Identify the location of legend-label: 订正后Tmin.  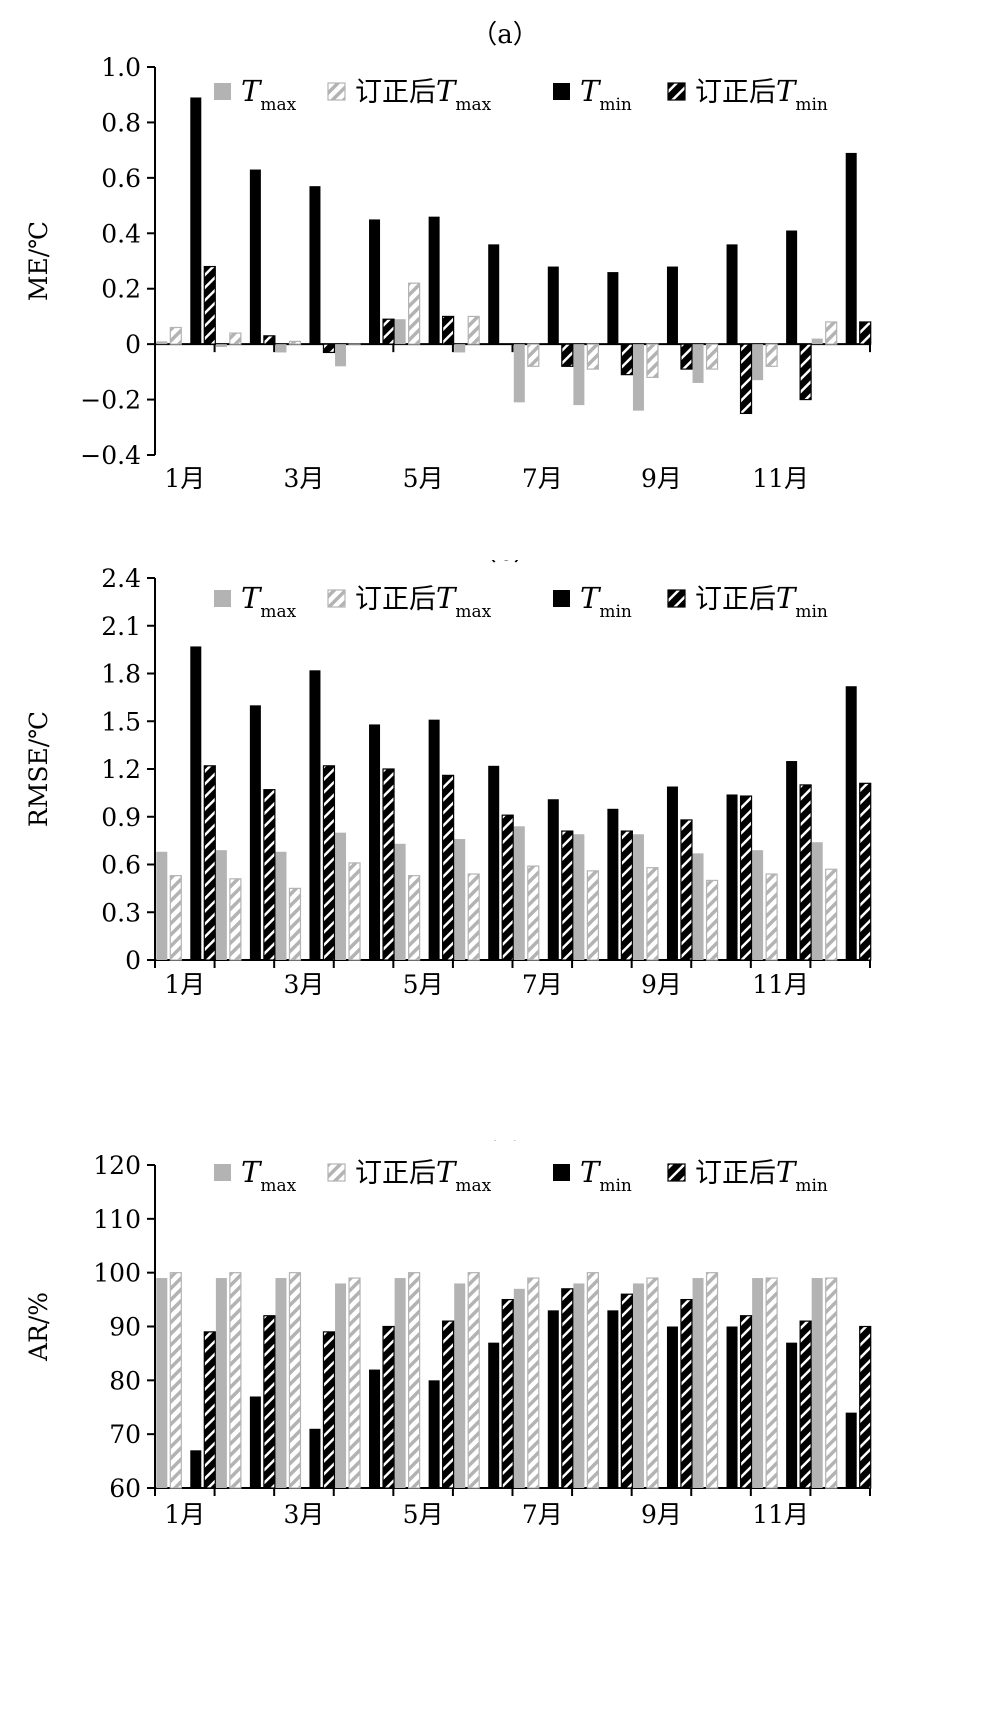
(761, 94).